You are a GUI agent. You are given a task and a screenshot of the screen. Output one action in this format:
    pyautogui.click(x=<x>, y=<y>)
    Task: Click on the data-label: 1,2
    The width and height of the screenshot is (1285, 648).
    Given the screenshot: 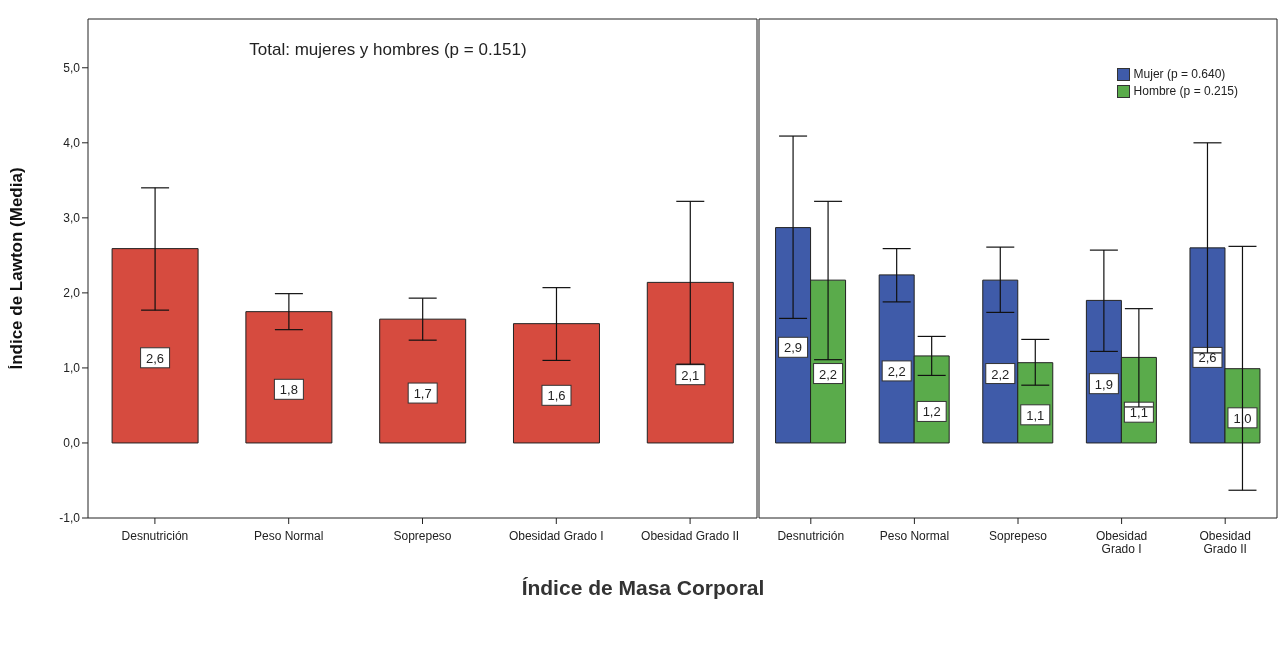 What is the action you would take?
    pyautogui.click(x=931, y=412)
    